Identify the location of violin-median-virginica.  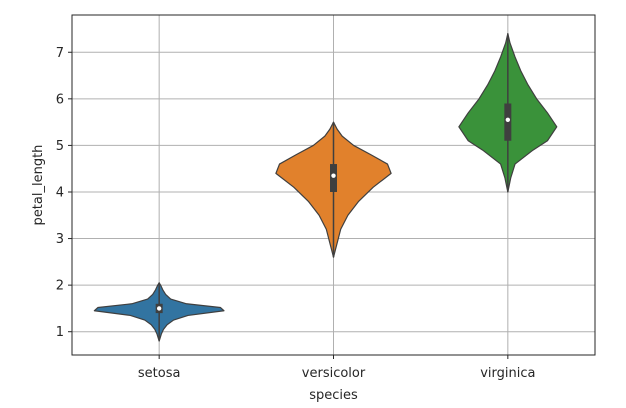
(508, 119).